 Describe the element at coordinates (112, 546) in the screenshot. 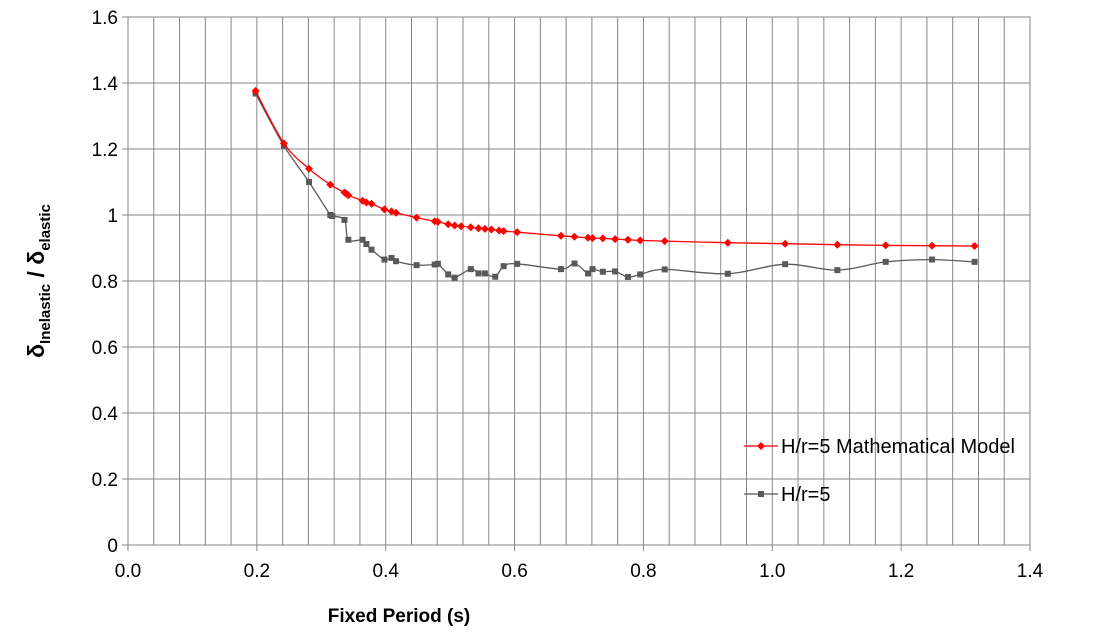

I see `y-tick-label: 0` at that location.